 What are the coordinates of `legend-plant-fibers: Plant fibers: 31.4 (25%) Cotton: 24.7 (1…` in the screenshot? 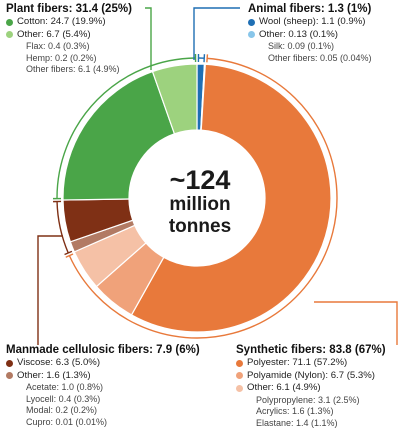 It's located at (69, 39).